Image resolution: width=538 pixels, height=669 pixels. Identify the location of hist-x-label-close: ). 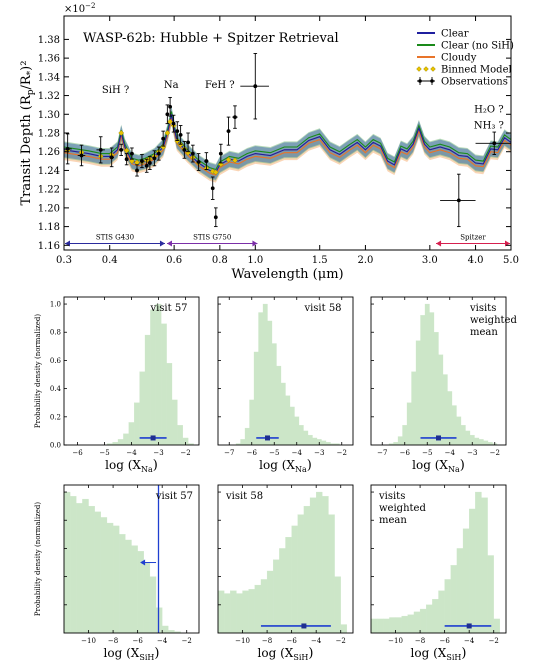
(309, 465).